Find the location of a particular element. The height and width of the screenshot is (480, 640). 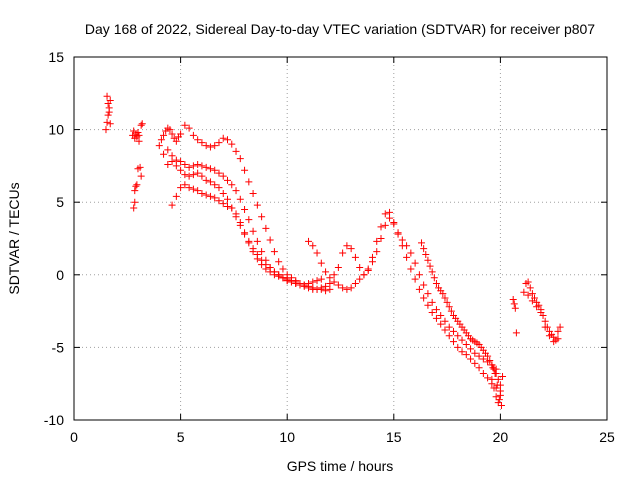

y-tick-label: -5 is located at coordinates (58, 347).